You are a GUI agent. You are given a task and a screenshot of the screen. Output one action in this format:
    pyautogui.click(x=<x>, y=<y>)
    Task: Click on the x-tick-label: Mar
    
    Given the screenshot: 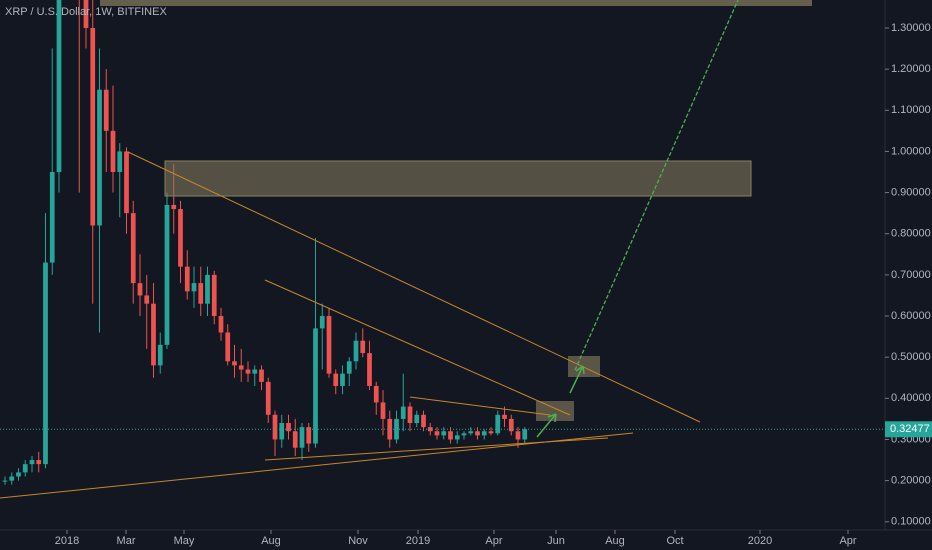 What is the action you would take?
    pyautogui.click(x=126, y=541)
    